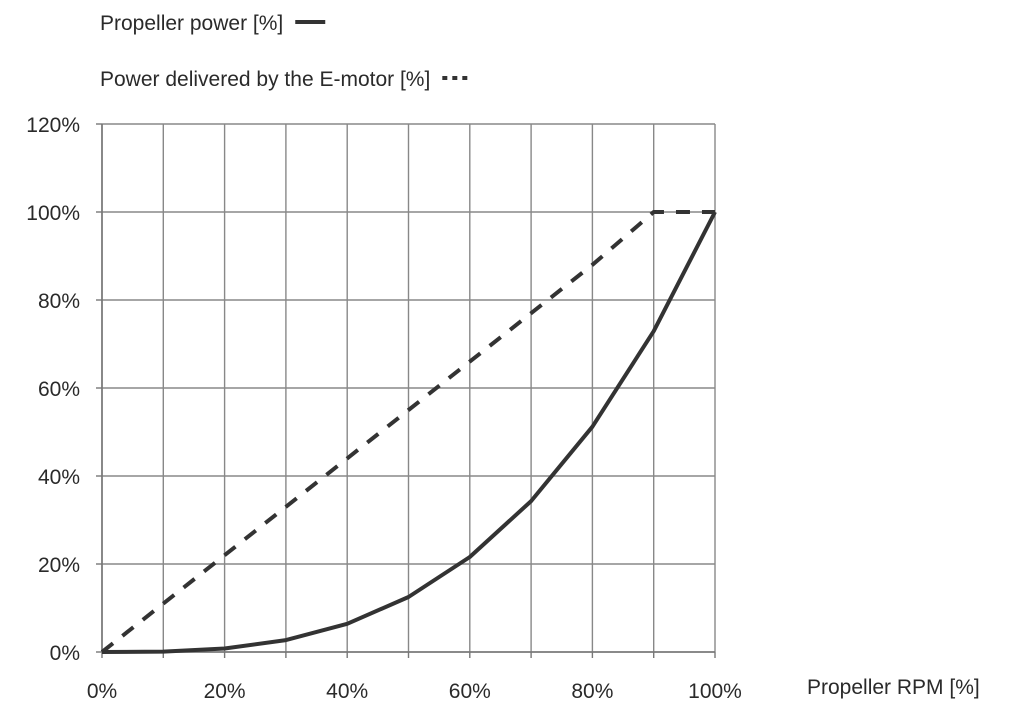 This screenshot has height=706, width=1028. What do you see at coordinates (59, 477) in the screenshot?
I see `y-tick-label: 40%` at bounding box center [59, 477].